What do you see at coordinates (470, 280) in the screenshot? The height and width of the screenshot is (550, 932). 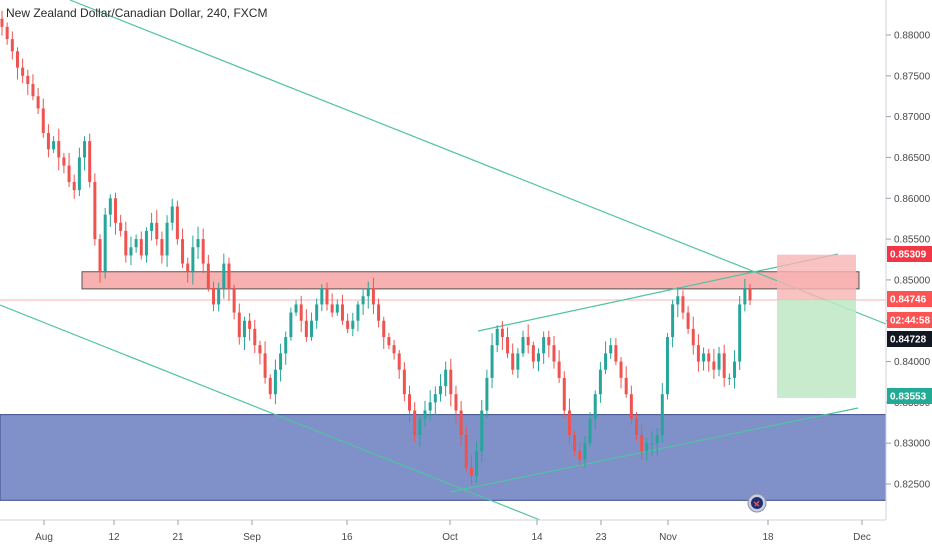 I see `resistance-zone` at bounding box center [470, 280].